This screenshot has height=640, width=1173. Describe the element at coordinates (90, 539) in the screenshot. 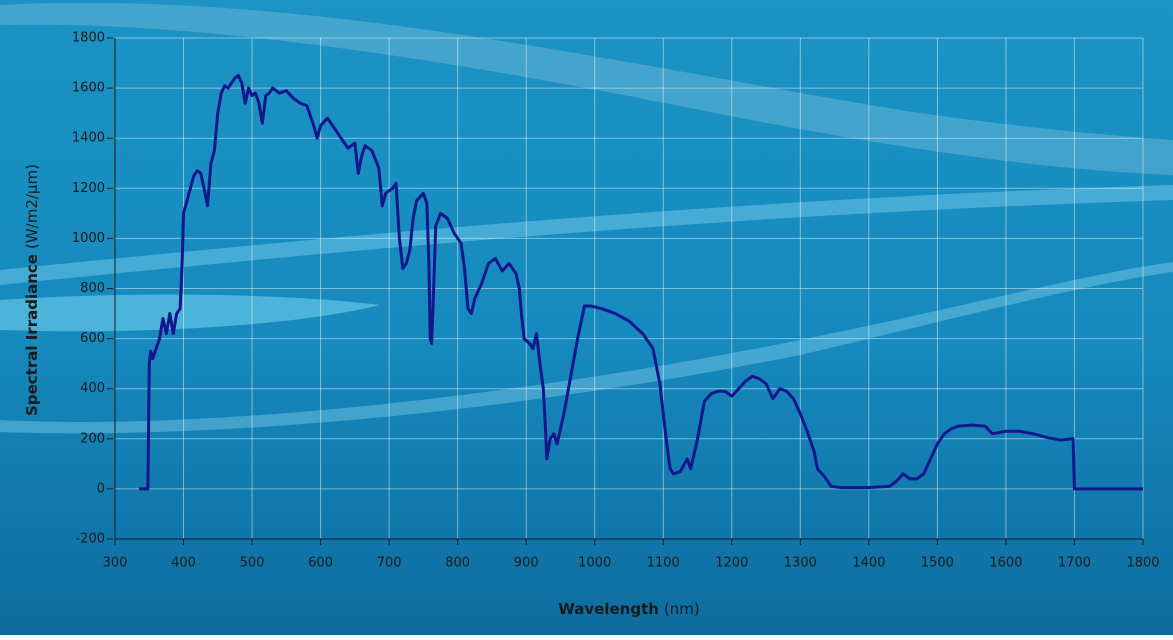

I see `y-tick-label: -200` at that location.